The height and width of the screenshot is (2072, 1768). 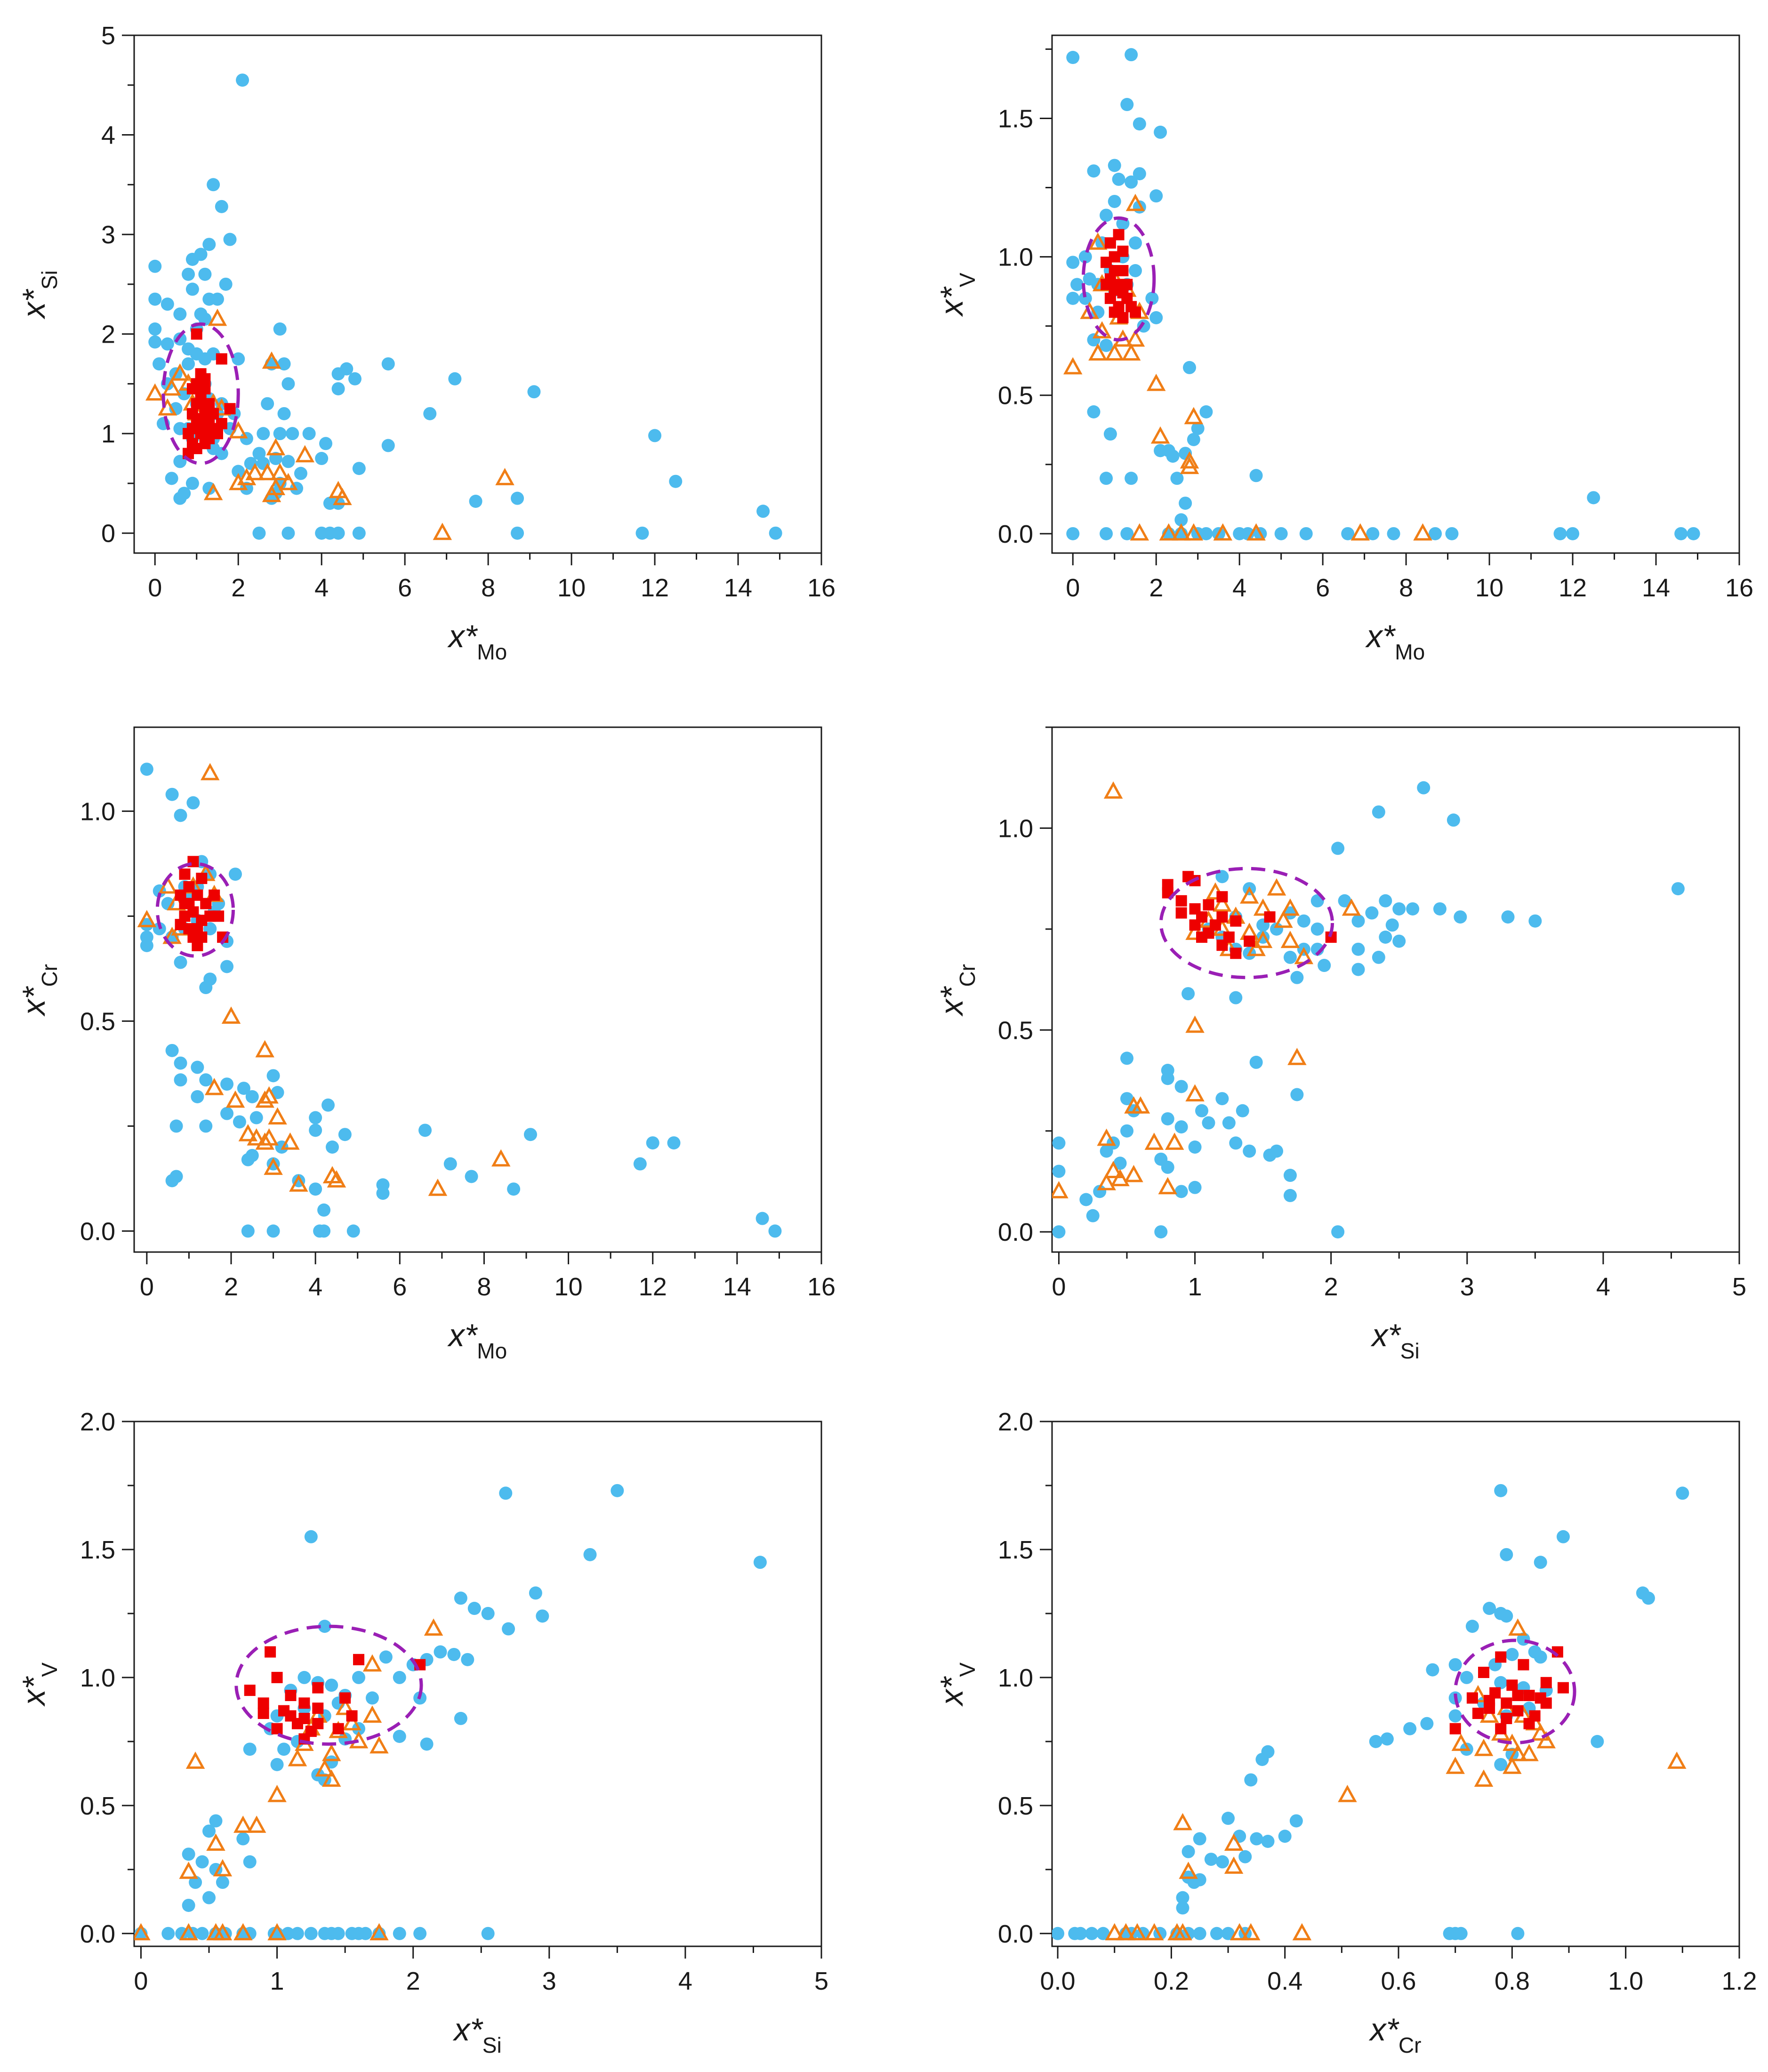 I want to click on x-axis-label-sub: Mo, so click(x=492, y=1351).